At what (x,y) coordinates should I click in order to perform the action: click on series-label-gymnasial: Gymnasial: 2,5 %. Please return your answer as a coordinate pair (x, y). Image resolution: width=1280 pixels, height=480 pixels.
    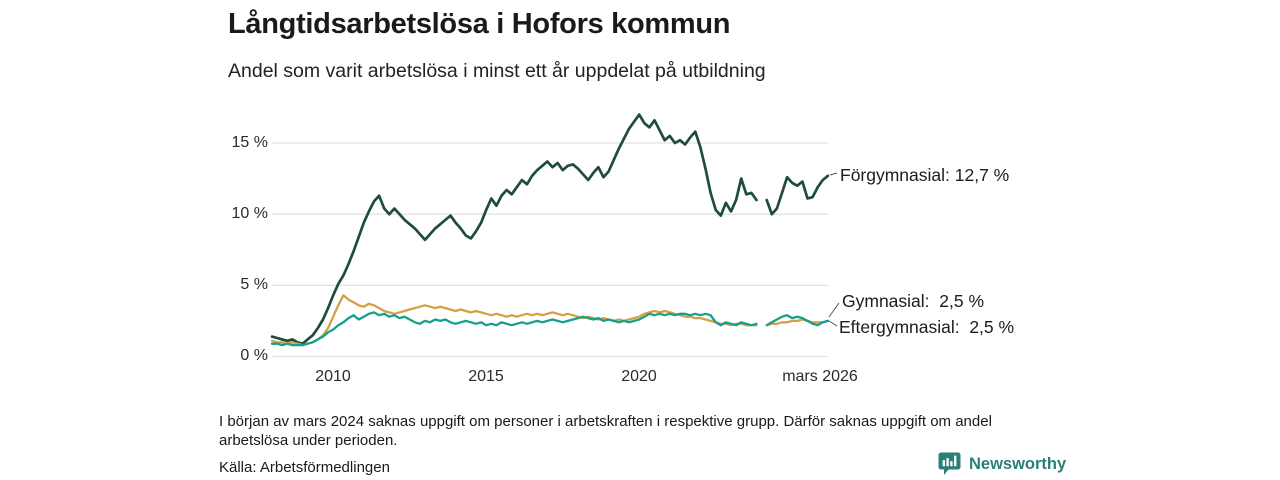
    Looking at the image, I should click on (913, 301).